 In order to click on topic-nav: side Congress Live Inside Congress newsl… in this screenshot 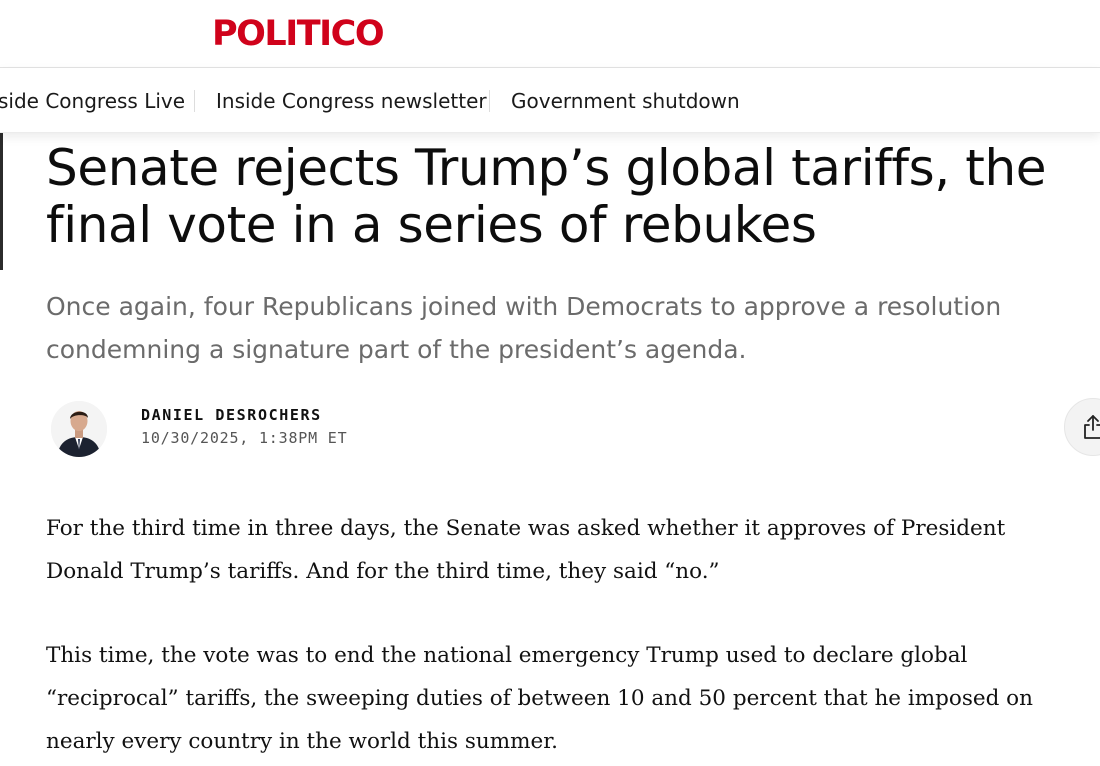, I will do `click(550, 100)`.